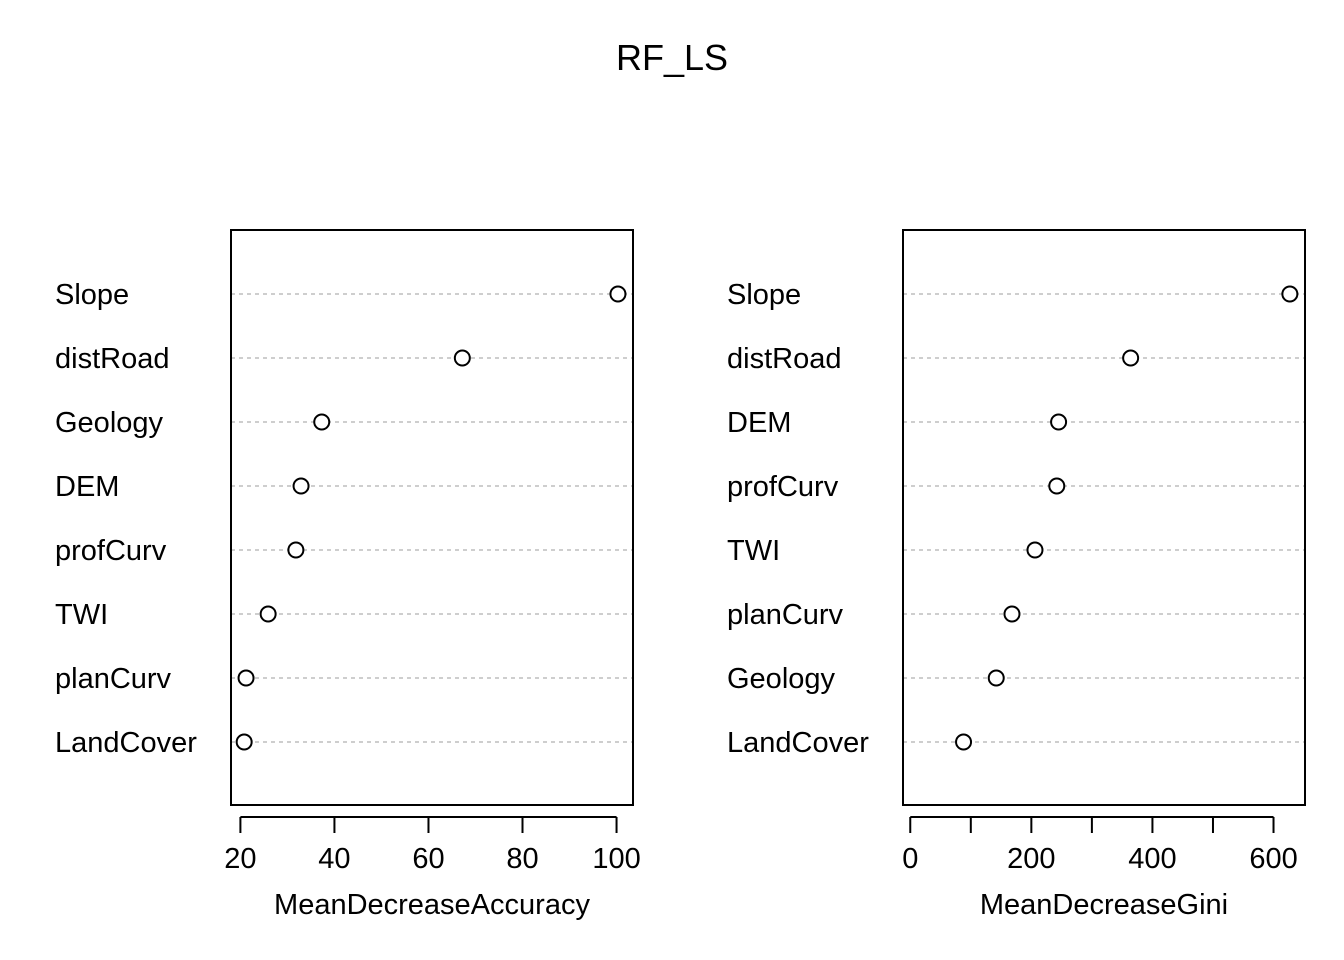 The image size is (1344, 960). I want to click on accuracy-x-tick-label: 100, so click(616, 859).